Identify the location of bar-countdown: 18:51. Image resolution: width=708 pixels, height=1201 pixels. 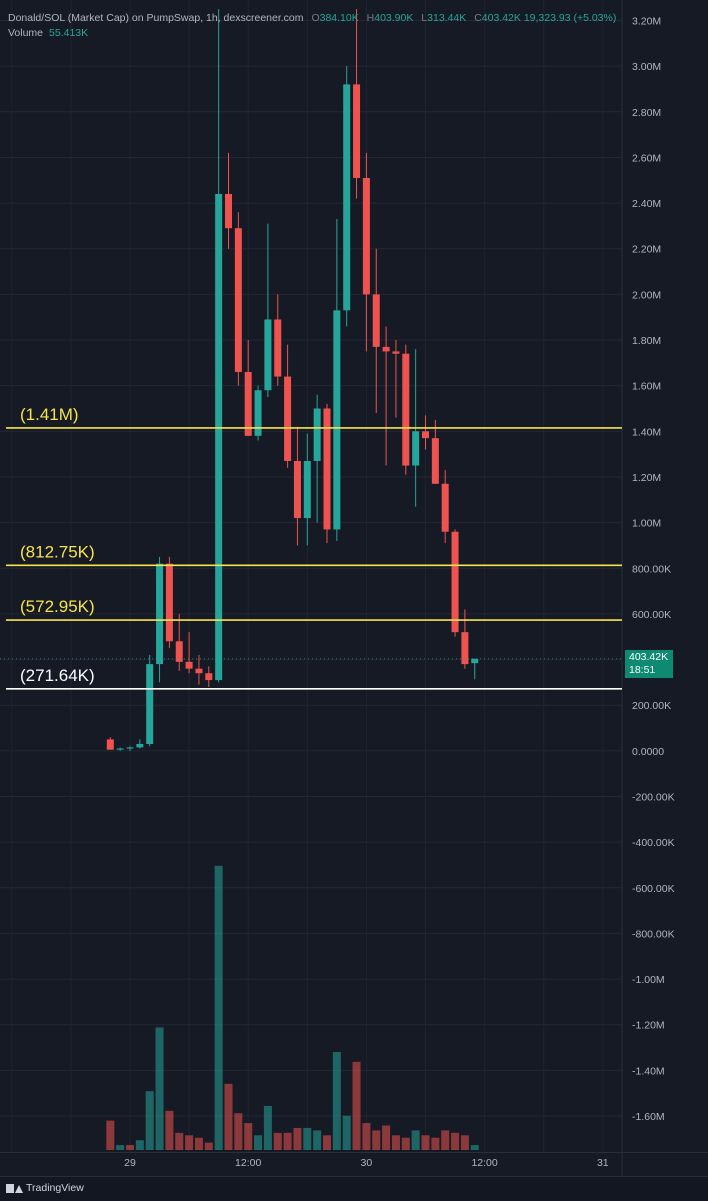
(642, 670).